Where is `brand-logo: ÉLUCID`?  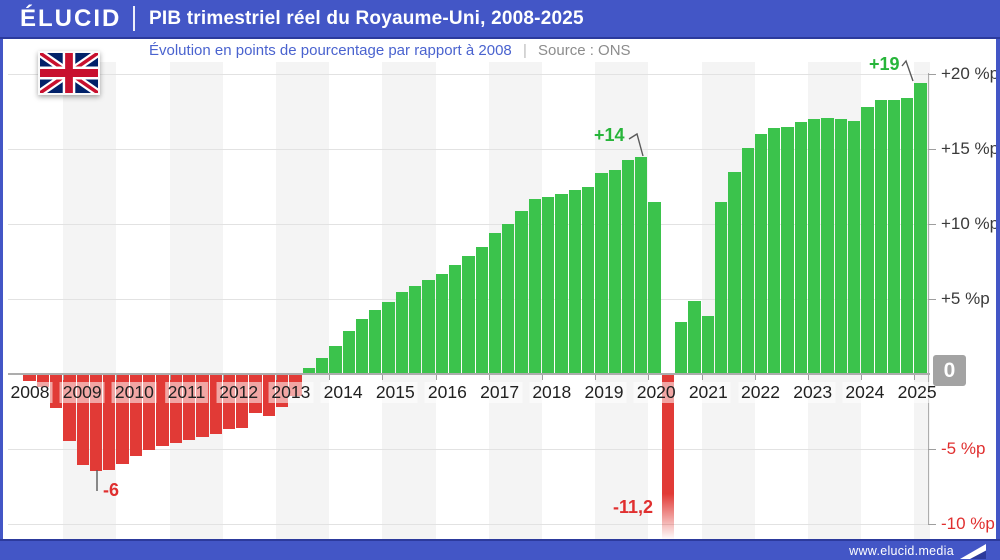
brand-logo: ÉLUCID is located at coordinates (71, 18).